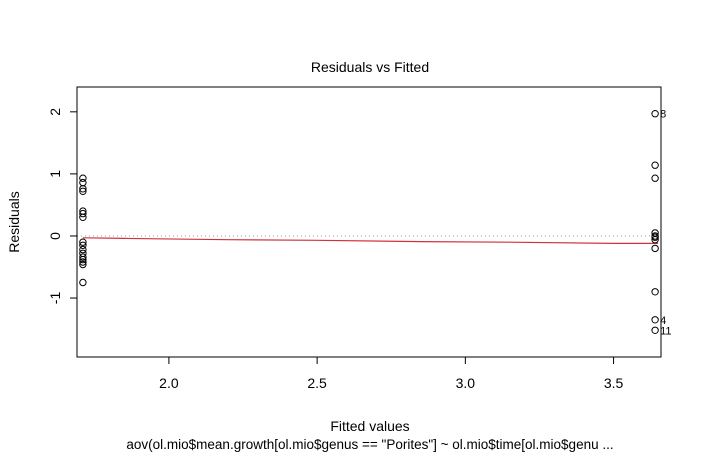 This screenshot has height=455, width=701. I want to click on x-axis: 2.0 2.5 3.0 3.5, so click(391, 373).